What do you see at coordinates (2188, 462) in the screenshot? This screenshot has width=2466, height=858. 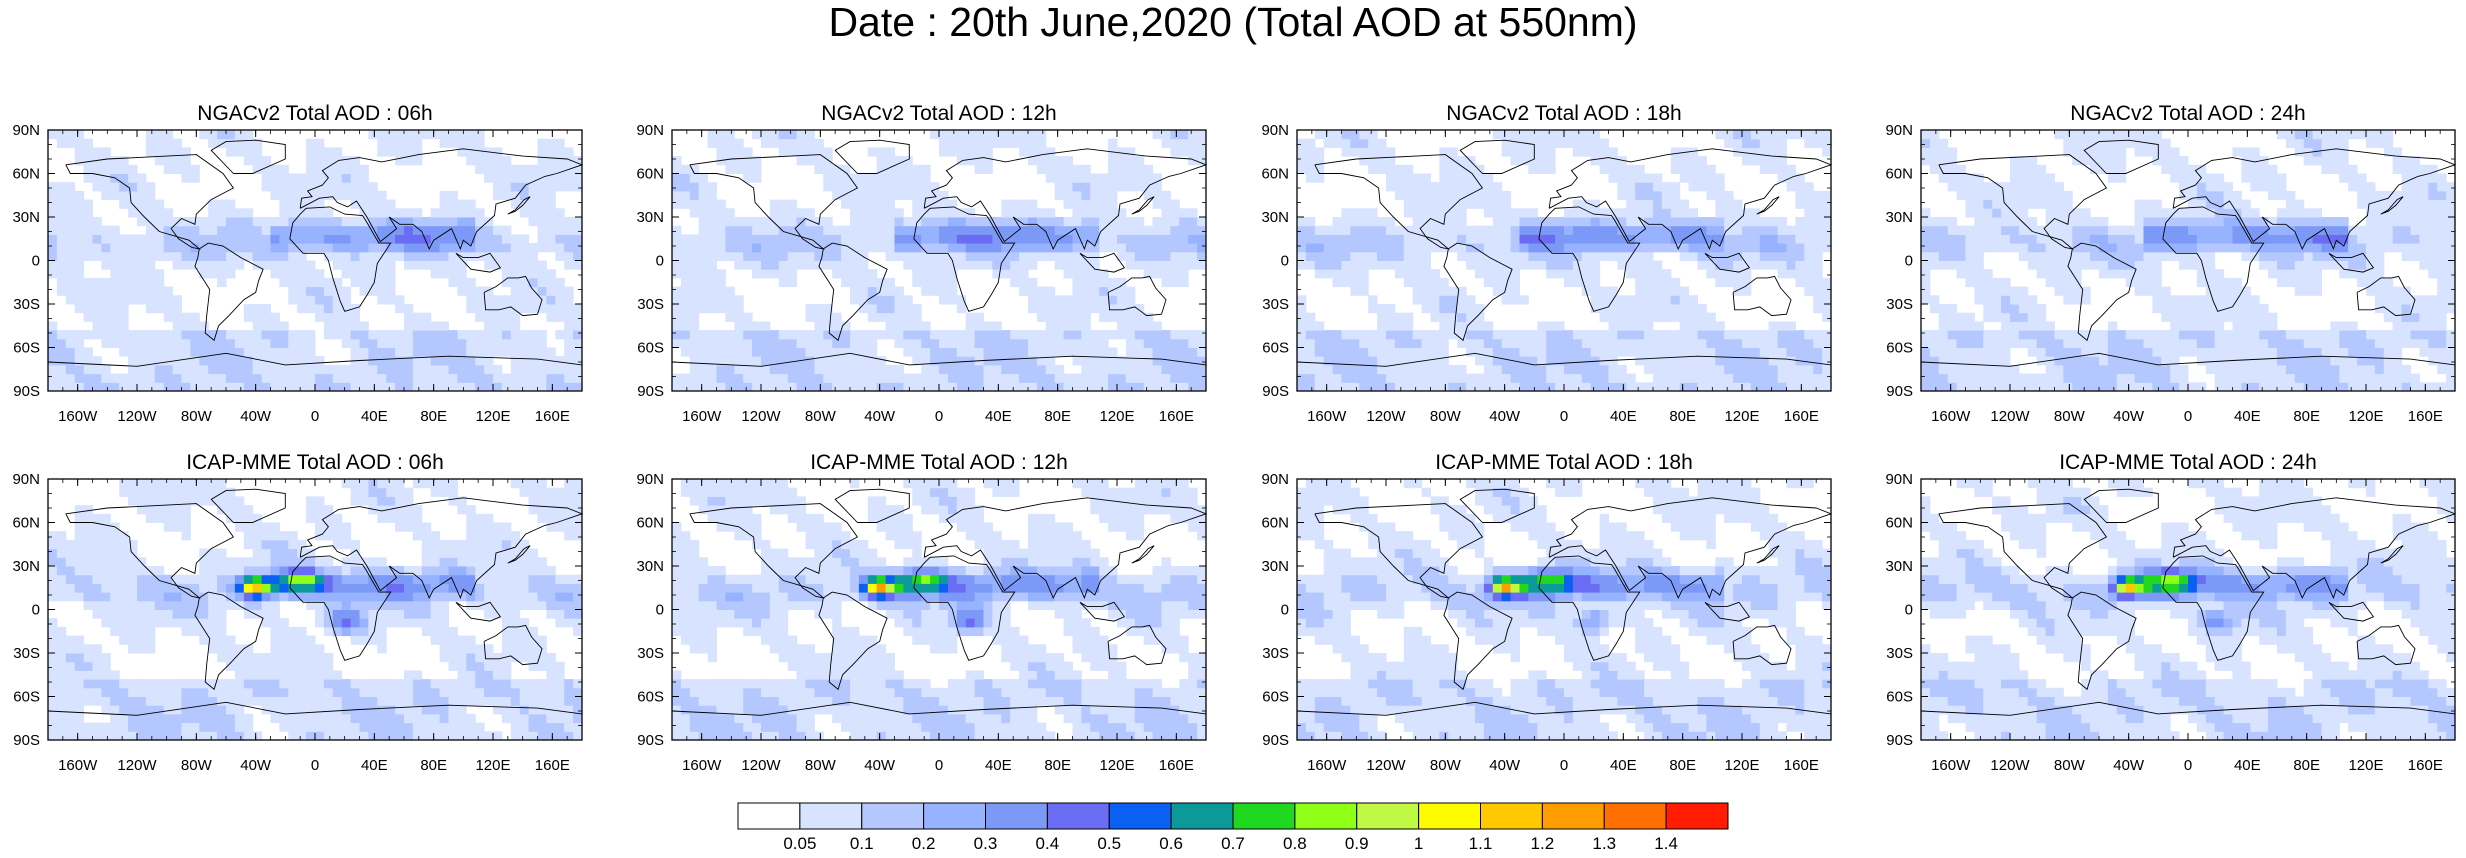 I see `panel-title: ICAP-MME Total AOD : 24h` at bounding box center [2188, 462].